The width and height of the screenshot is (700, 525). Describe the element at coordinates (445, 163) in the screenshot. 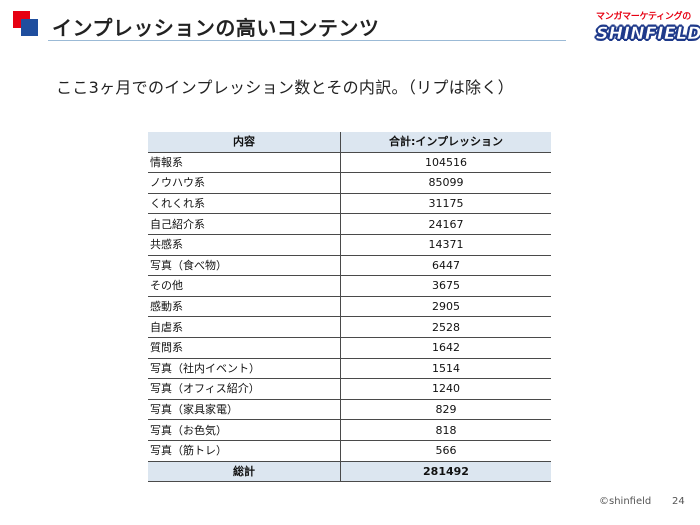

I see `row-value: 104516` at that location.